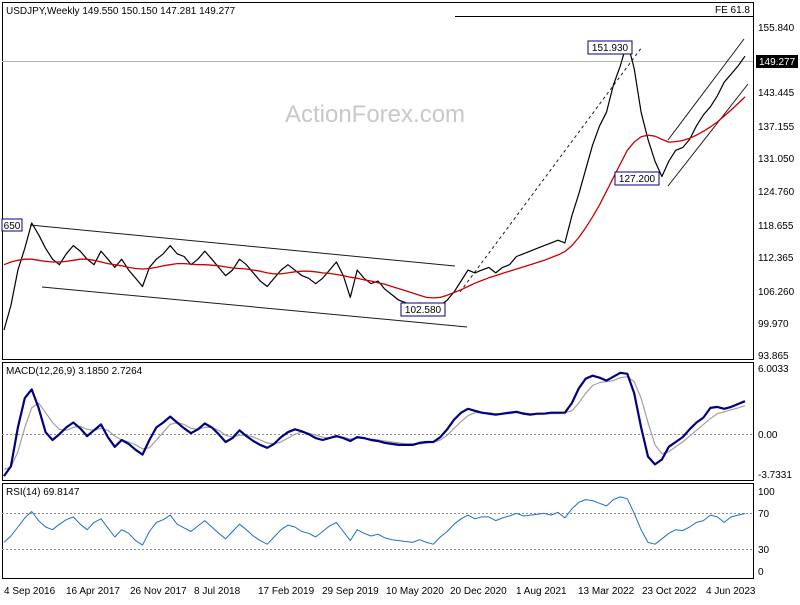 Image resolution: width=800 pixels, height=605 pixels. What do you see at coordinates (766, 532) in the screenshot?
I see `rsi-y-axis: 100 70 30 0` at bounding box center [766, 532].